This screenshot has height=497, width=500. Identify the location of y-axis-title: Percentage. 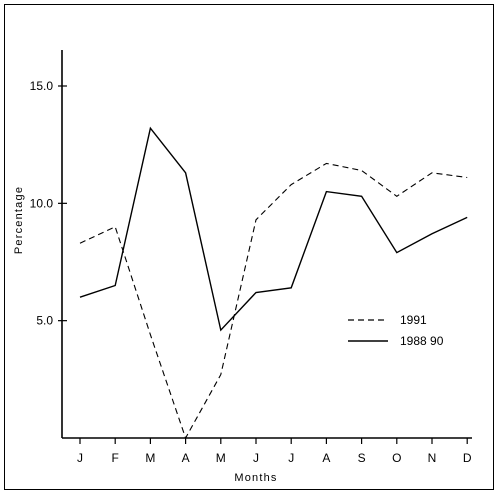
(19, 220).